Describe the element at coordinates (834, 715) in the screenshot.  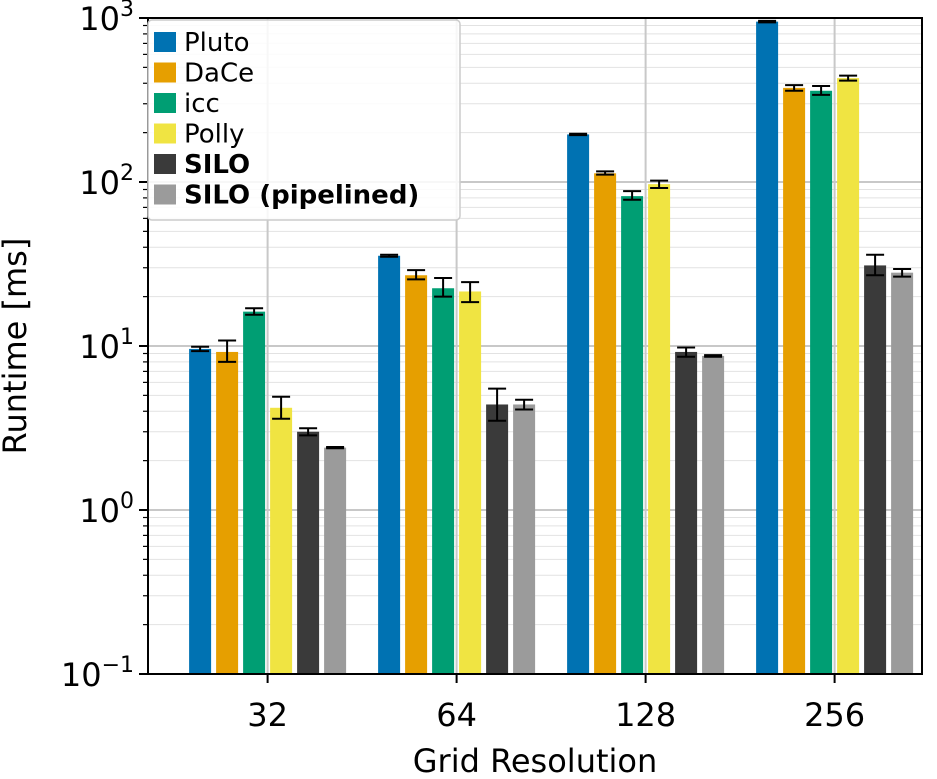
I see `x-tick-label: 256` at that location.